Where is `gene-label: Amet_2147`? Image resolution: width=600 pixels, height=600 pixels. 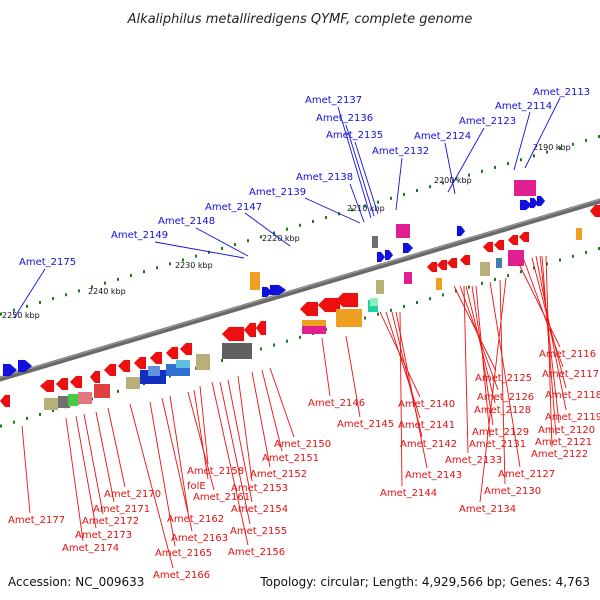 gene-label: Amet_2147 is located at coordinates (233, 207).